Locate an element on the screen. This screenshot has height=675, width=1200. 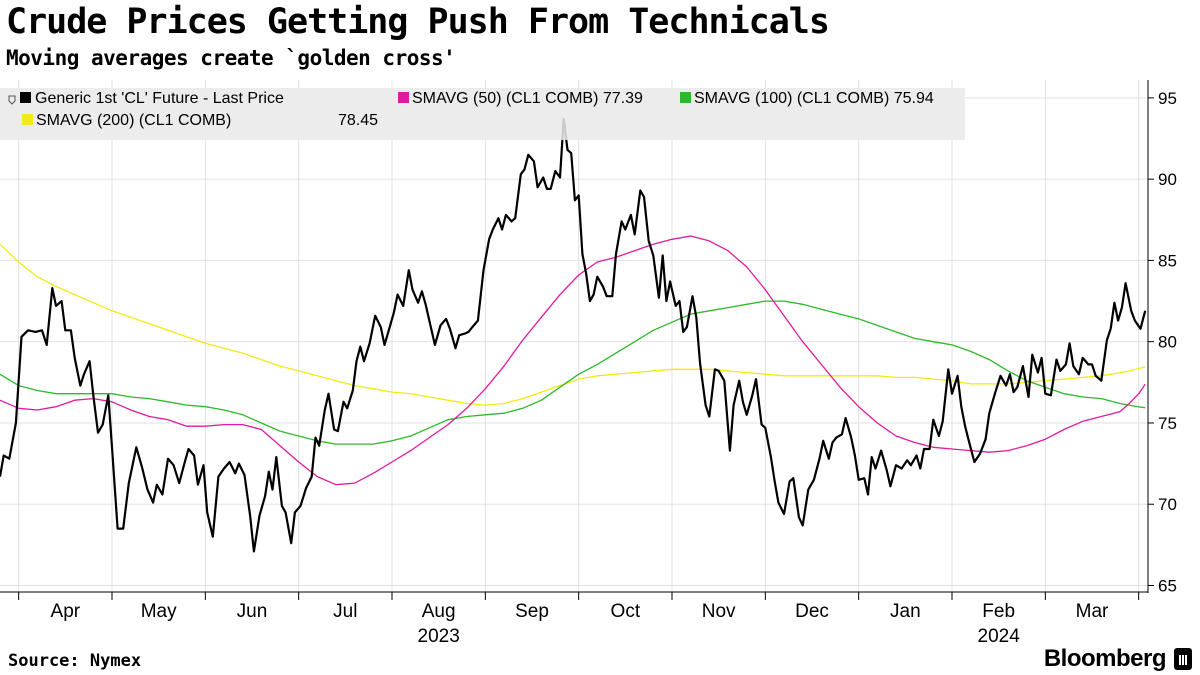
x-tick-label-mar: Mar is located at coordinates (1092, 611).